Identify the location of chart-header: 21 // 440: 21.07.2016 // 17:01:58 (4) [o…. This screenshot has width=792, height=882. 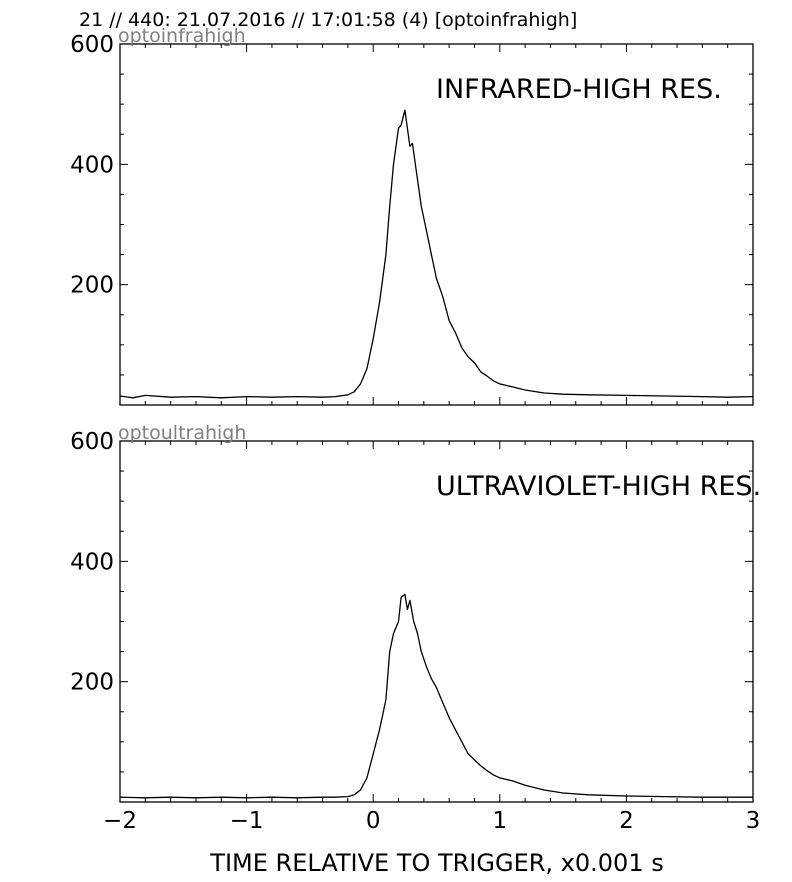
(328, 20).